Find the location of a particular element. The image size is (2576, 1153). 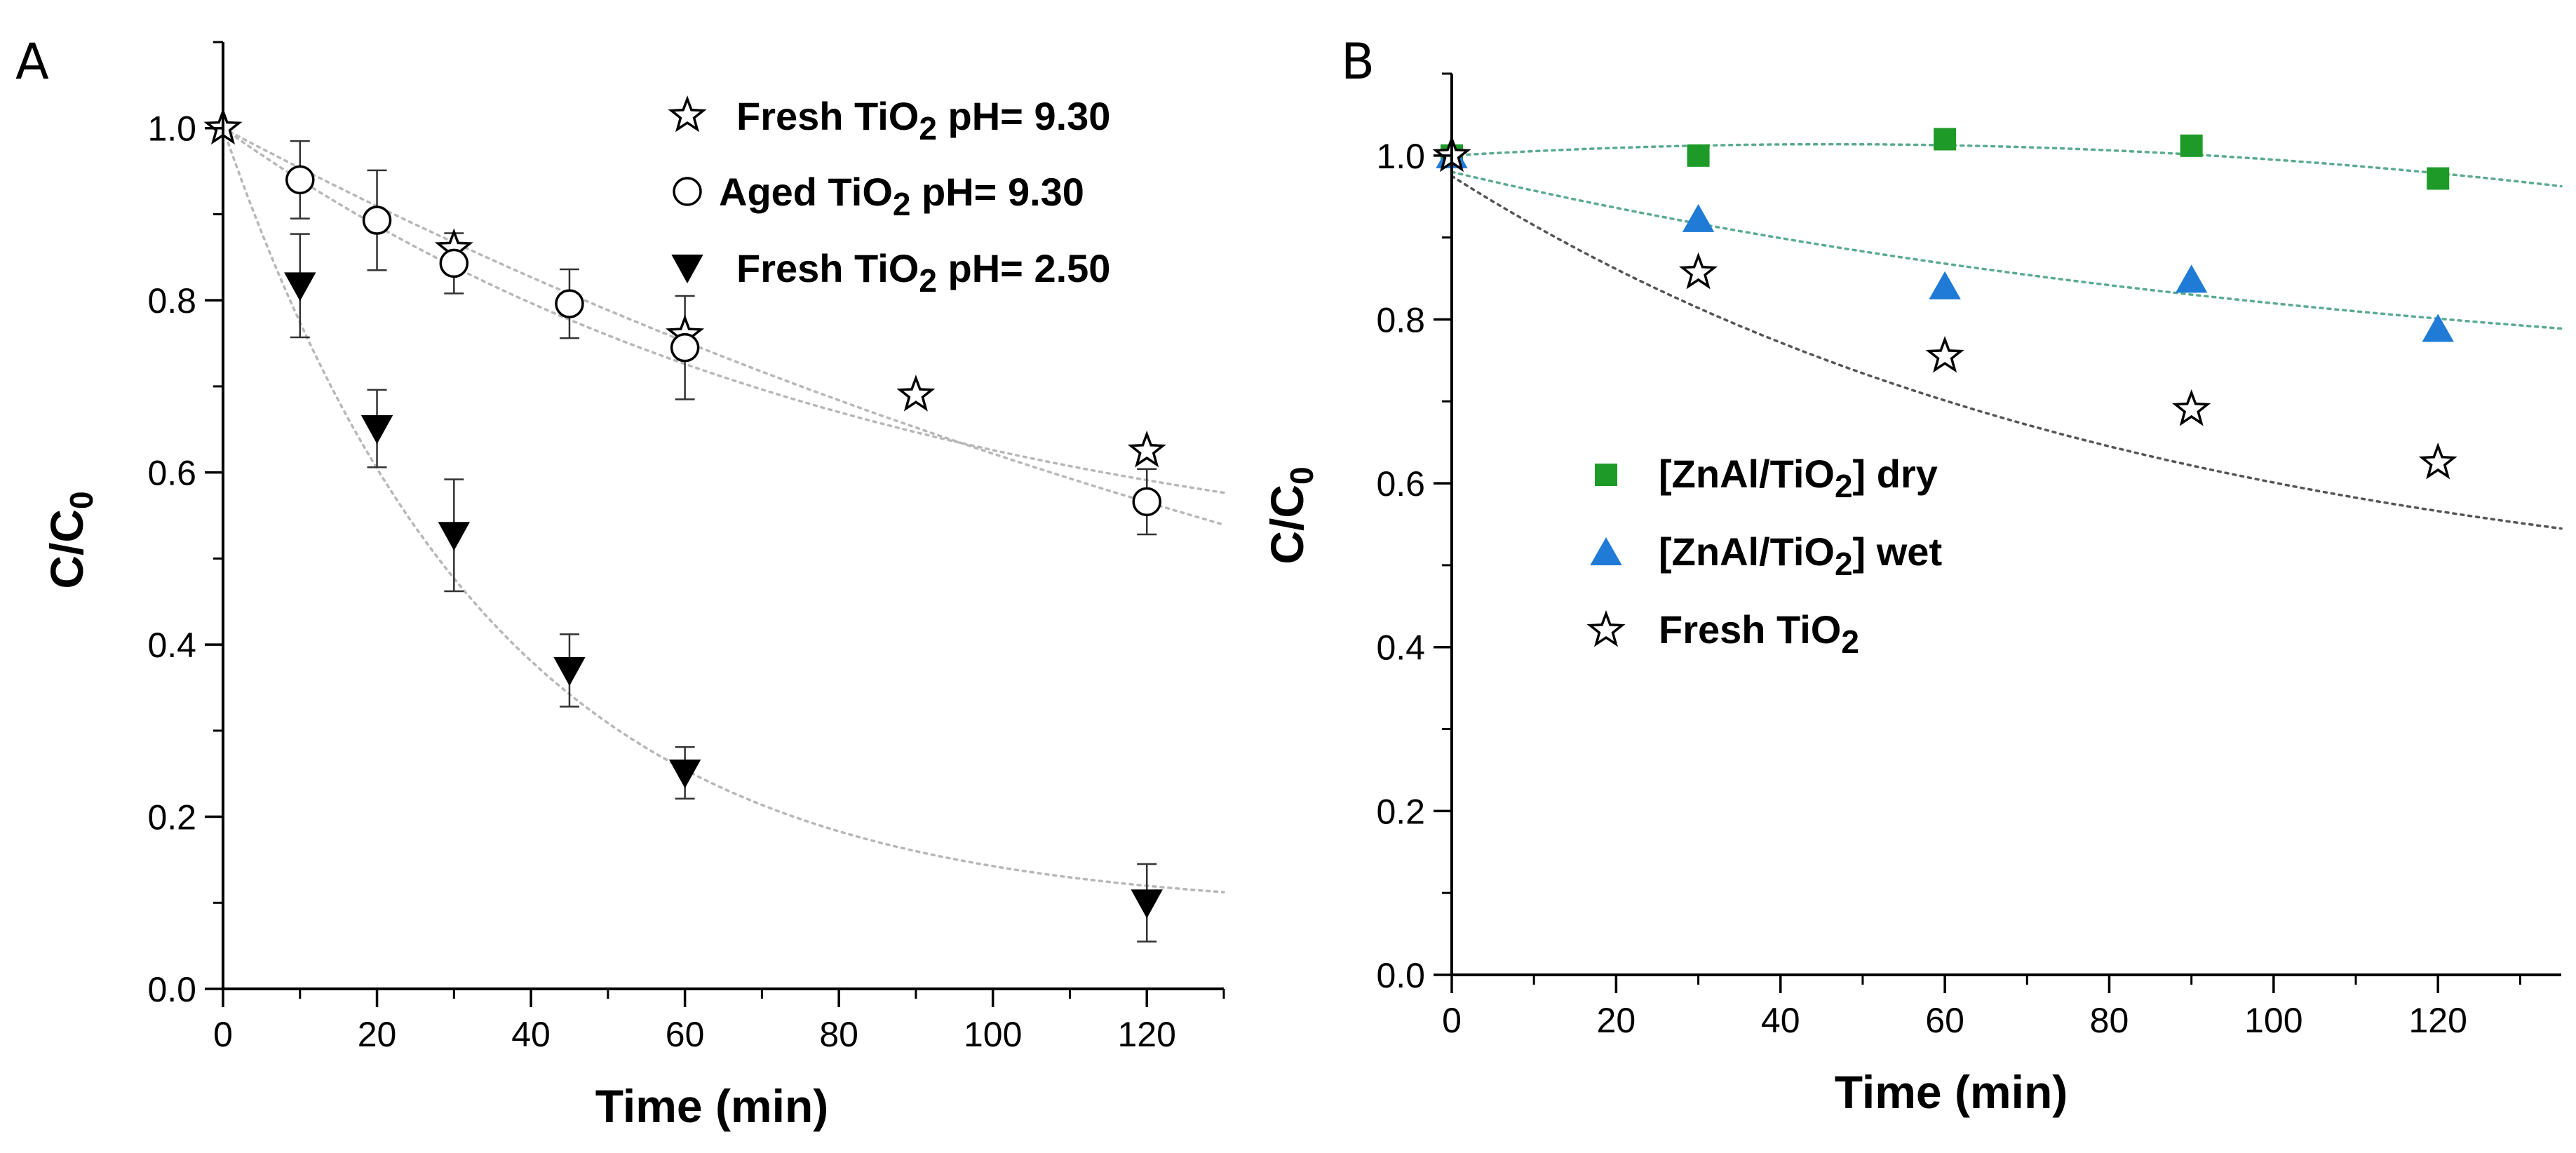

data-points is located at coordinates (1944, 304).